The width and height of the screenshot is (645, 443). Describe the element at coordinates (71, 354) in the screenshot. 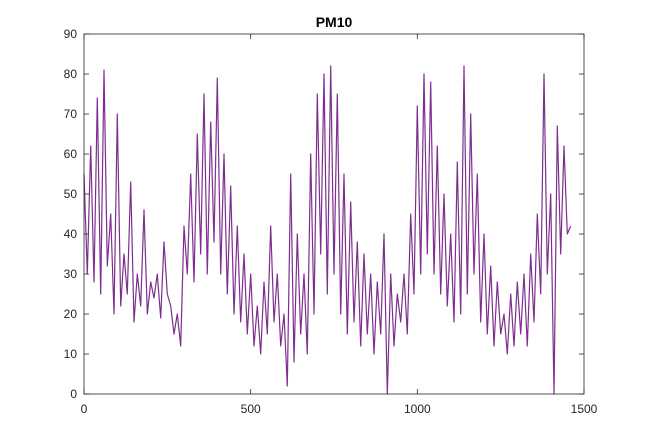

I see `y-tick-label: 10` at that location.